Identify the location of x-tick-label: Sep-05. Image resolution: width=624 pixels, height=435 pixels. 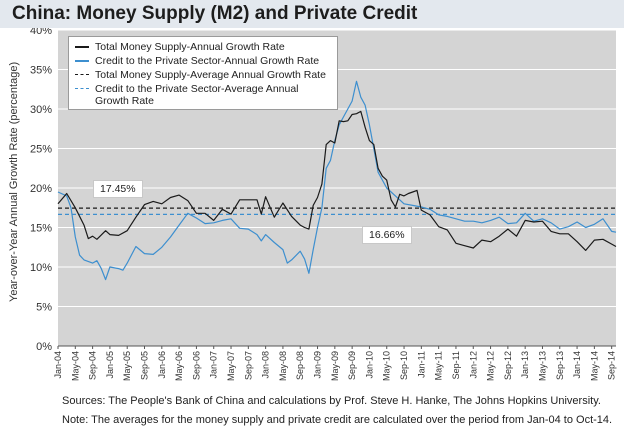
(145, 365).